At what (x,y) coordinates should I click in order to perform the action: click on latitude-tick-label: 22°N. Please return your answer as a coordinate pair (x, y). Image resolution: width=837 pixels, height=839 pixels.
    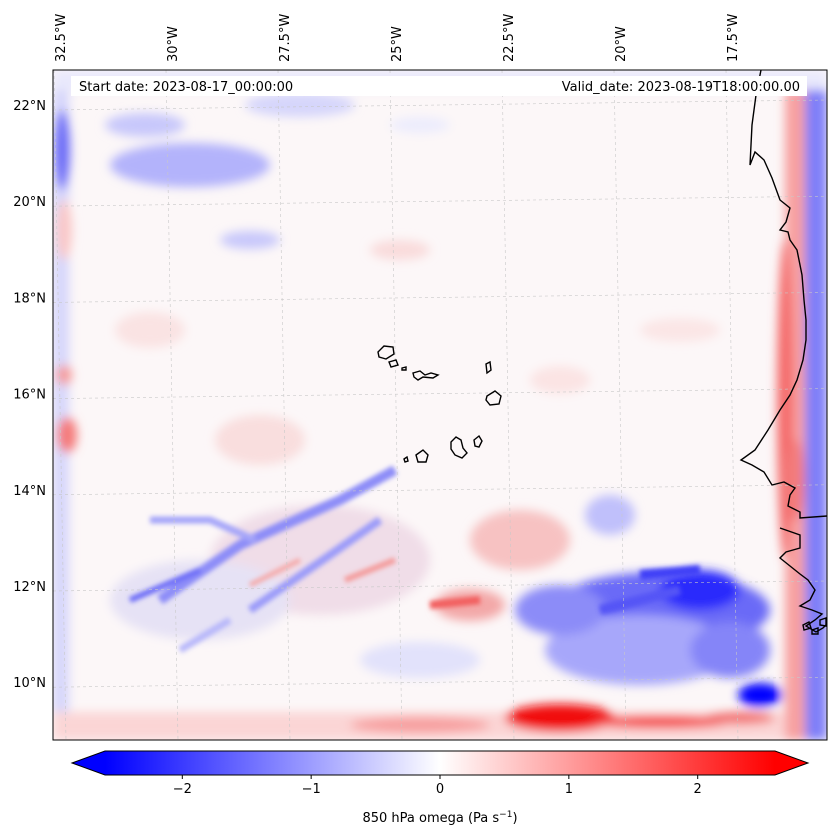
    Looking at the image, I should click on (29, 106).